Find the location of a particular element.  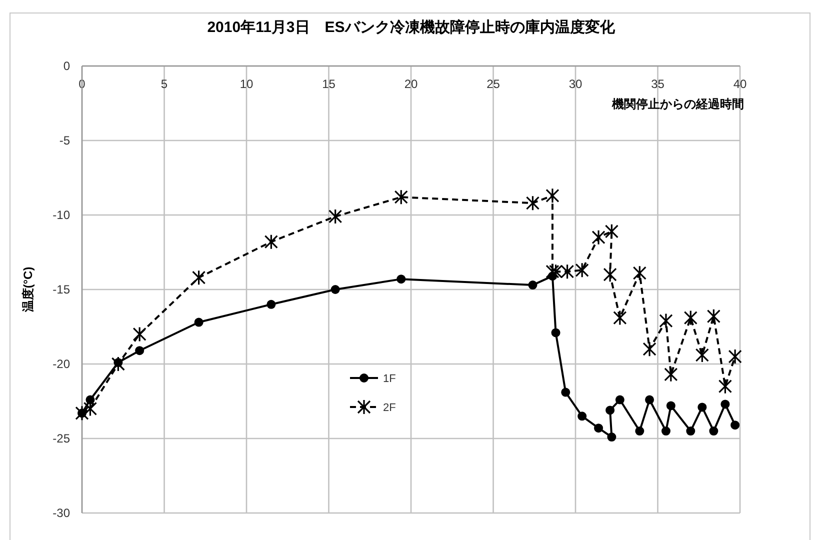

x-tick-label: 25 is located at coordinates (493, 84).